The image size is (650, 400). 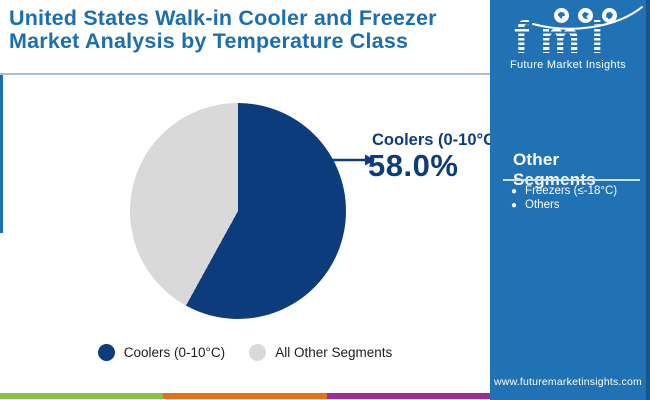 What do you see at coordinates (542, 204) in the screenshot?
I see `other-segment-label-others: Others` at bounding box center [542, 204].